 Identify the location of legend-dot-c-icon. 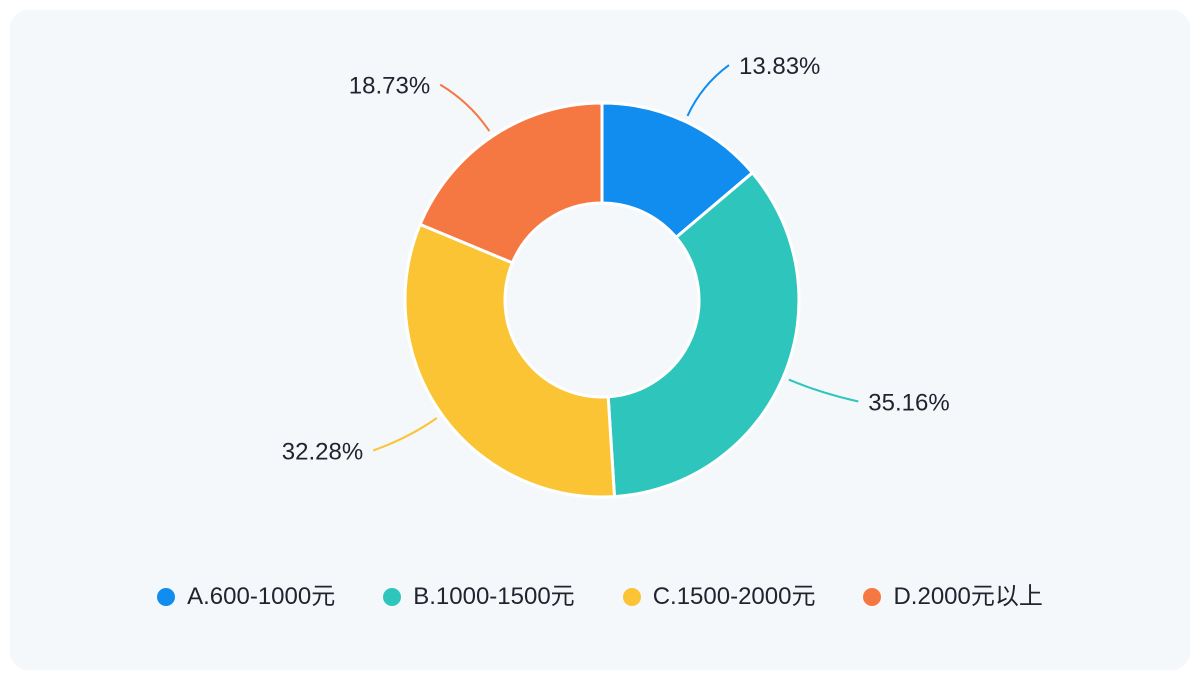
(631, 597).